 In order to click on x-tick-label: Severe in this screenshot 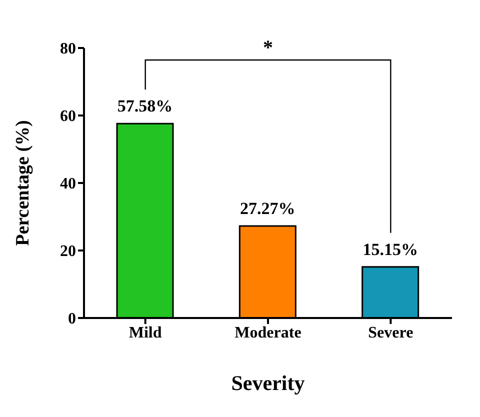, I will do `click(391, 333)`.